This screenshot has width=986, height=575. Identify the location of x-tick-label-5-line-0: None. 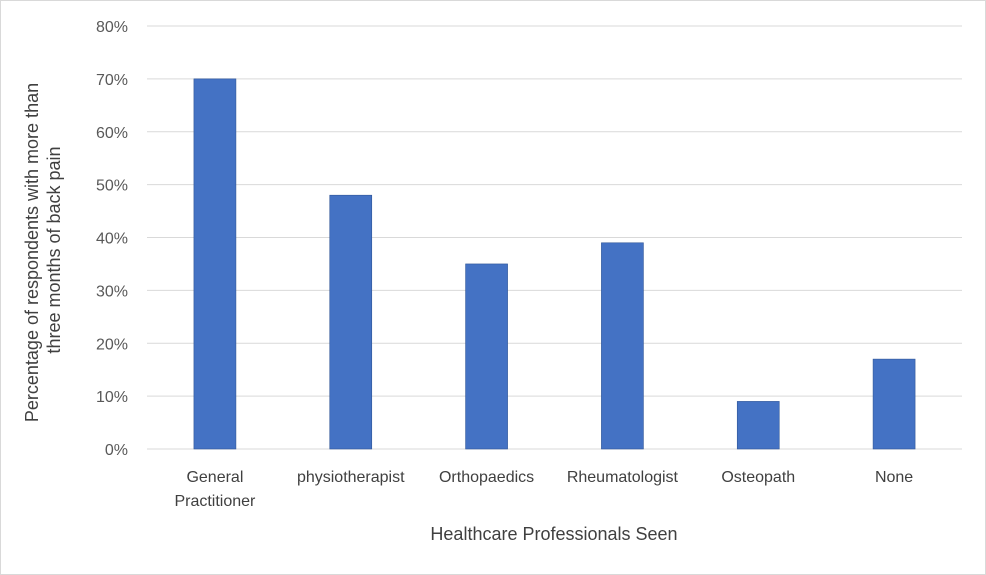
(894, 477).